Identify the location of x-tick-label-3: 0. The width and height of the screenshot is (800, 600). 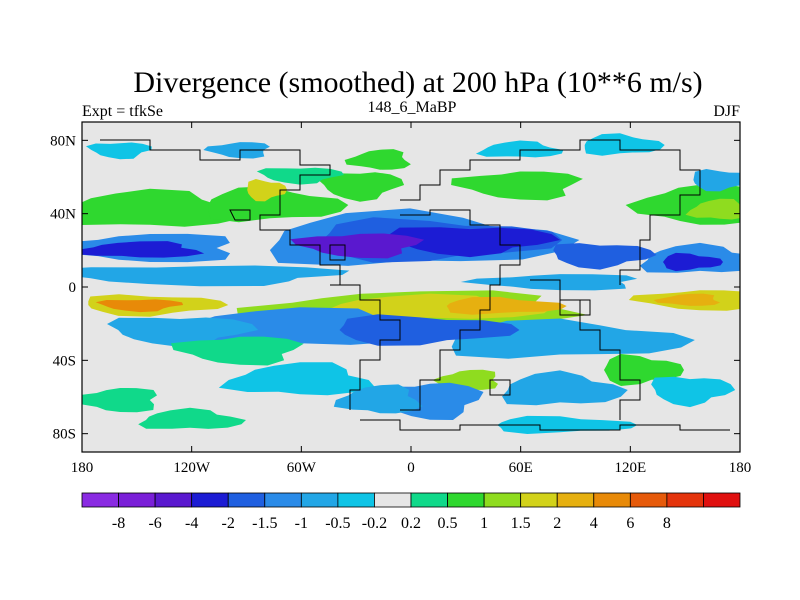
(411, 468).